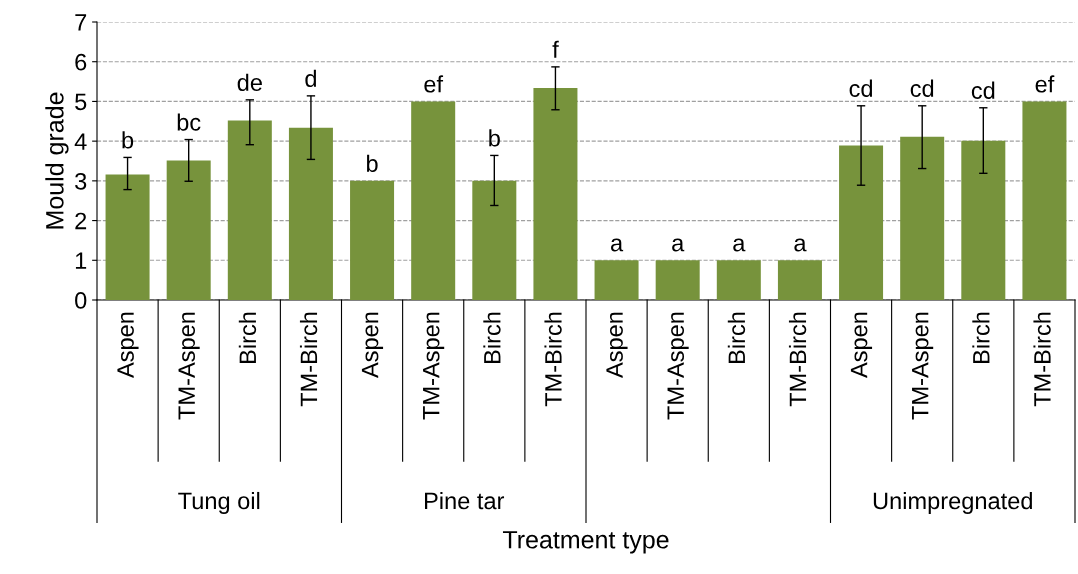  Describe the element at coordinates (81, 181) in the screenshot. I see `y-tick-label: 3` at that location.